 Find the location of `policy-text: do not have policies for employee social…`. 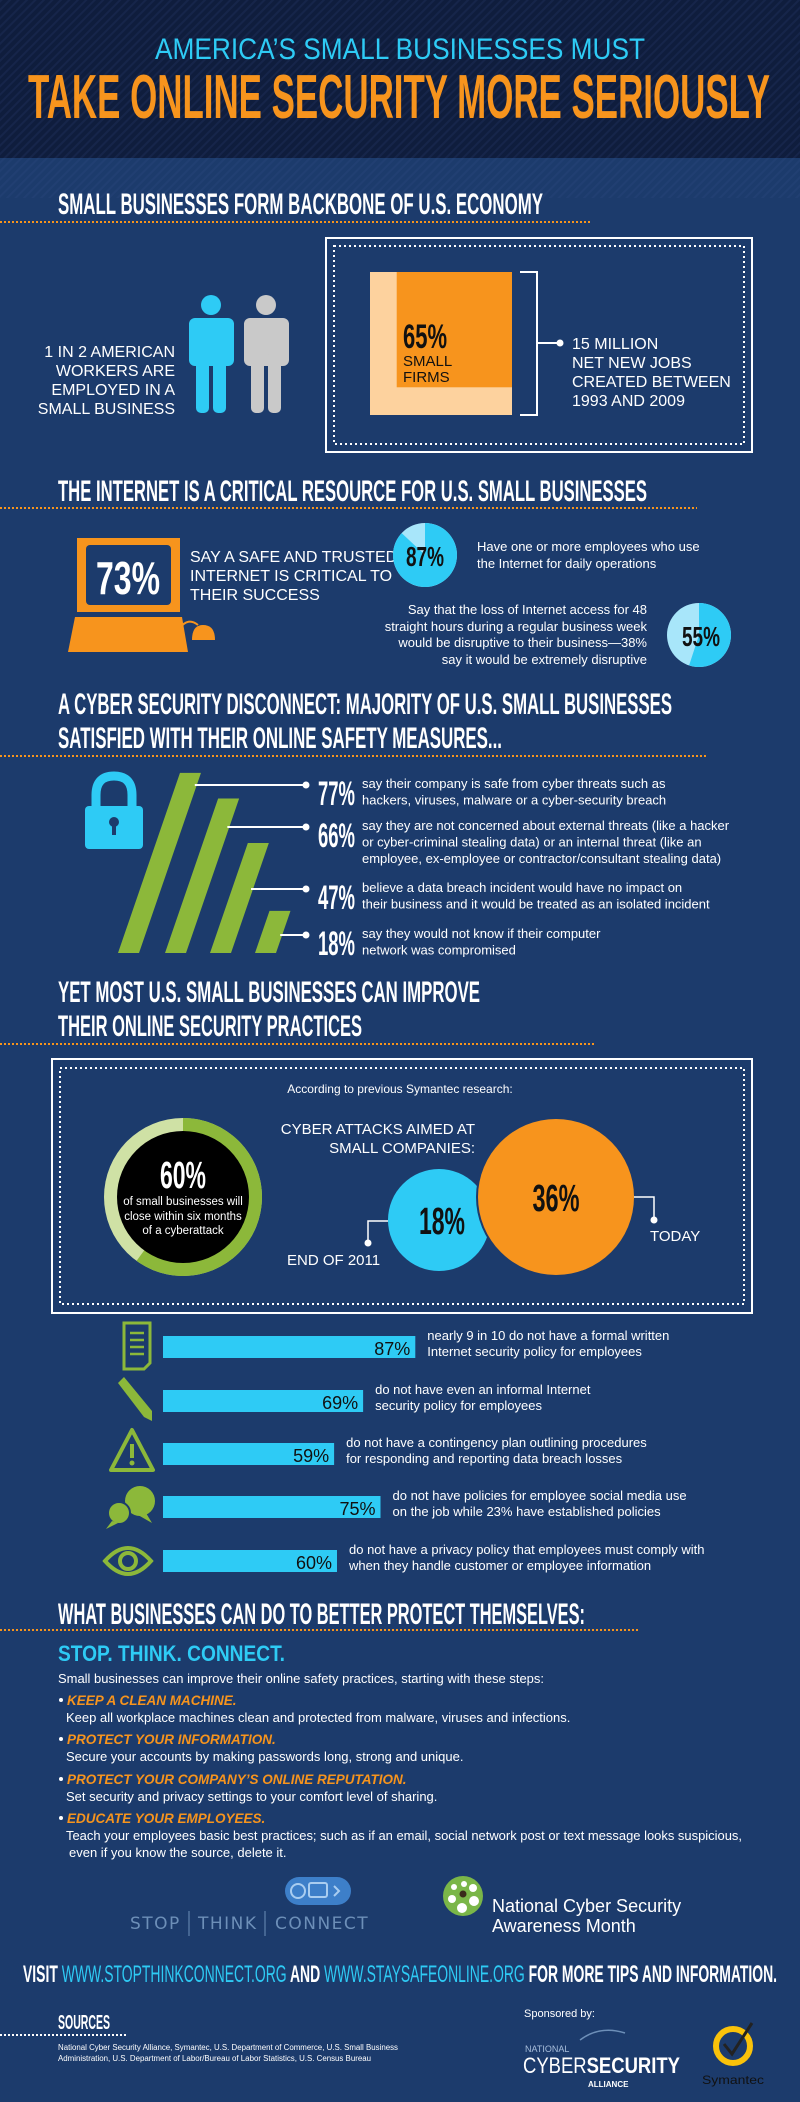

policy-text: do not have policies for employee social… is located at coordinates (540, 1495).